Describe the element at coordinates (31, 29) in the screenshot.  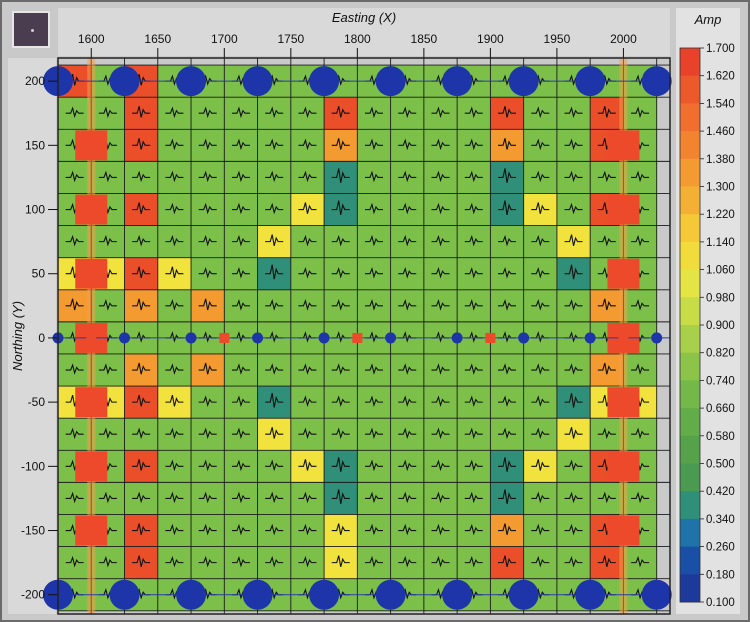
I see `color-swatch-button` at that location.